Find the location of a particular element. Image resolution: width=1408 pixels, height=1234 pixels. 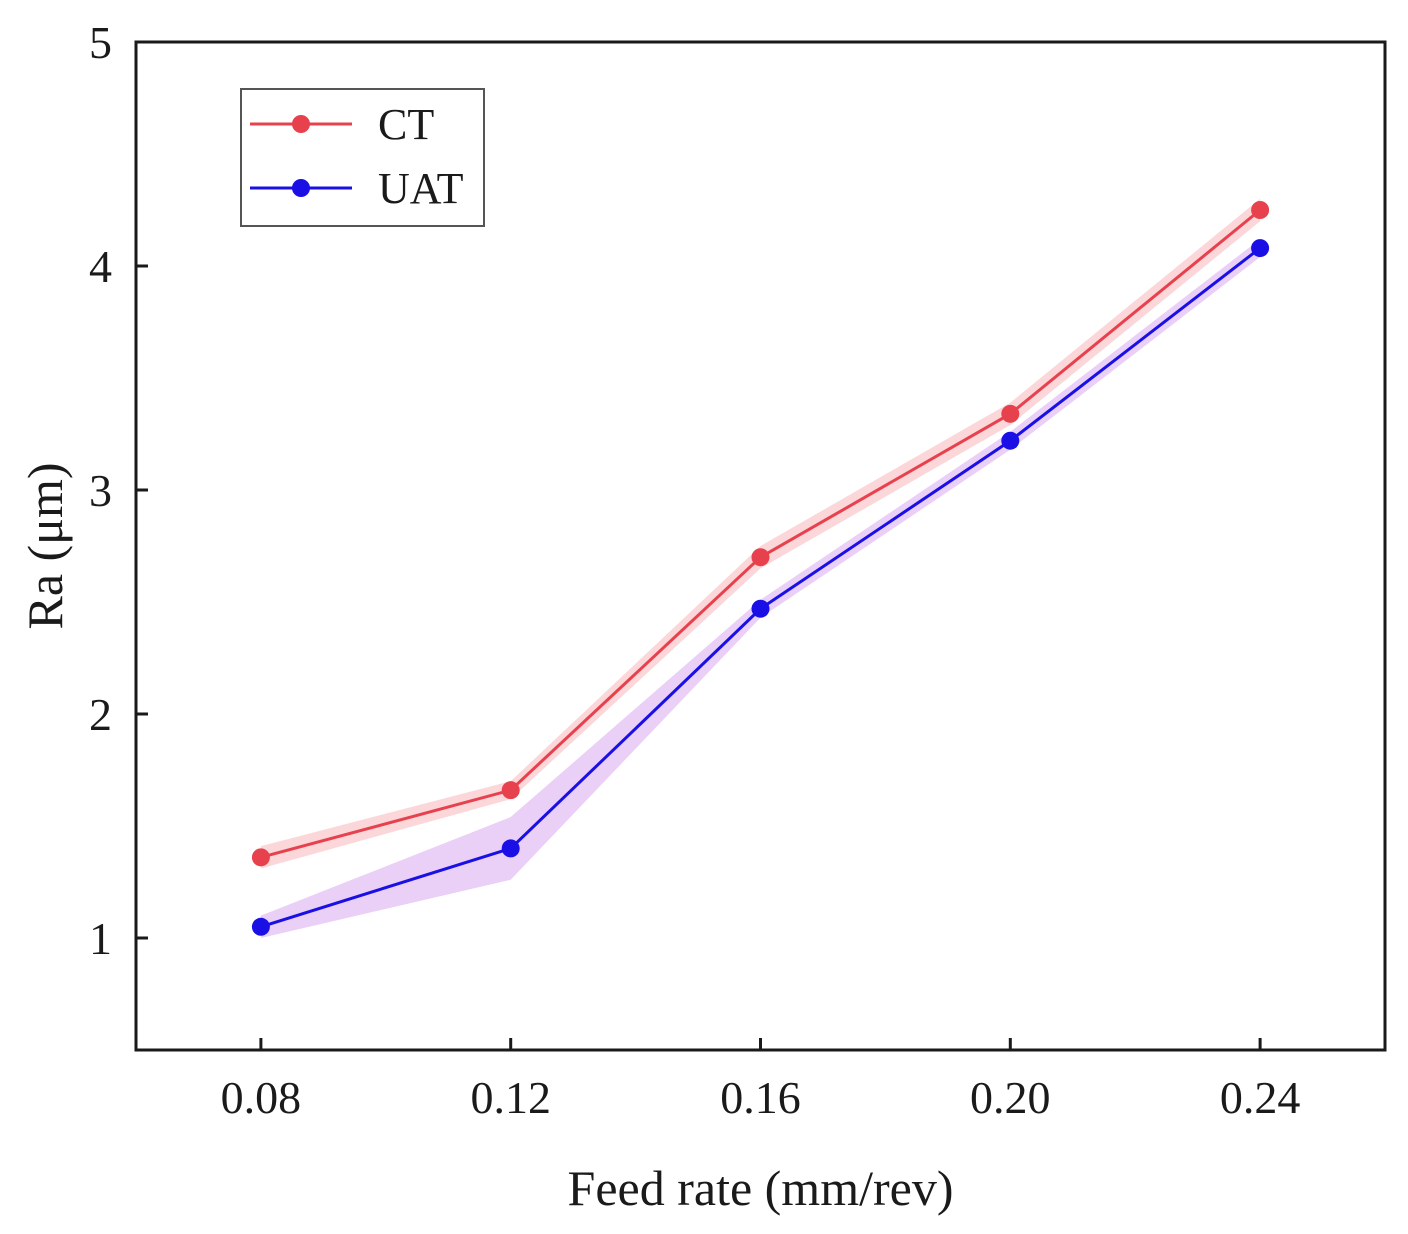

x-tick-label: 0.16 is located at coordinates (760, 1097).